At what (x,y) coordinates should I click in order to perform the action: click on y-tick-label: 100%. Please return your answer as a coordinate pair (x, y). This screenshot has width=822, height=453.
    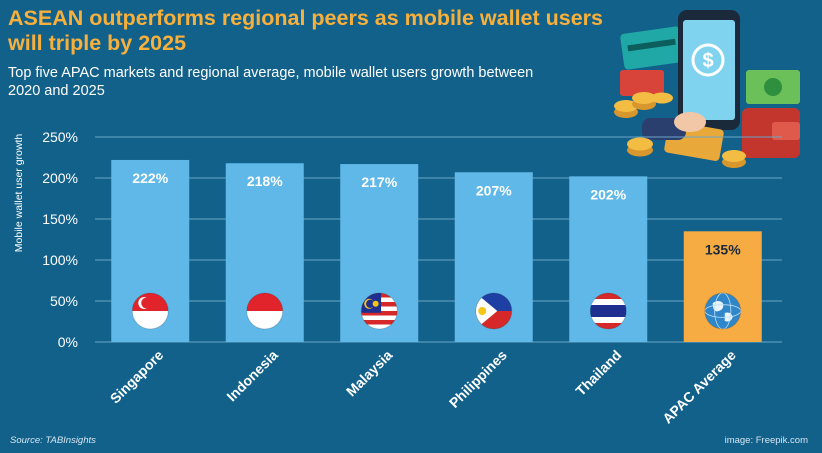
    Looking at the image, I should click on (60, 260).